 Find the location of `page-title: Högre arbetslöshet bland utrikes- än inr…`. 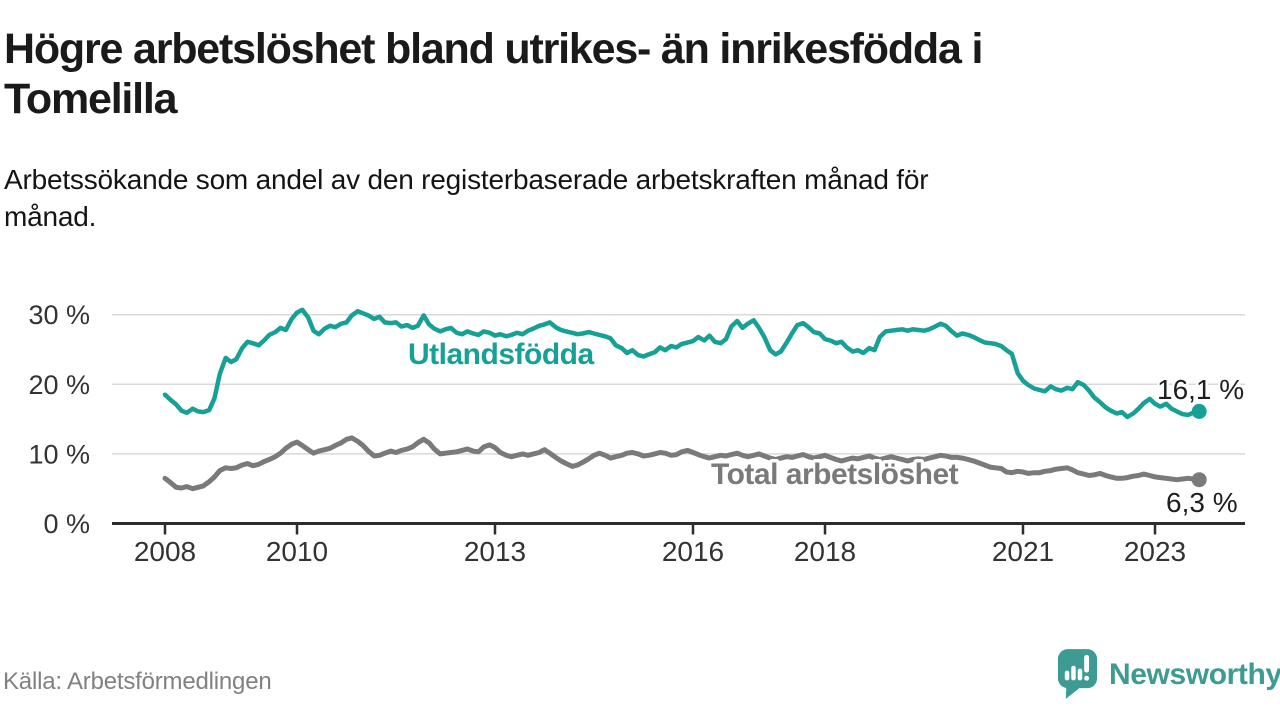

page-title: Högre arbetslöshet bland utrikes- än inr… is located at coordinates (493, 74).